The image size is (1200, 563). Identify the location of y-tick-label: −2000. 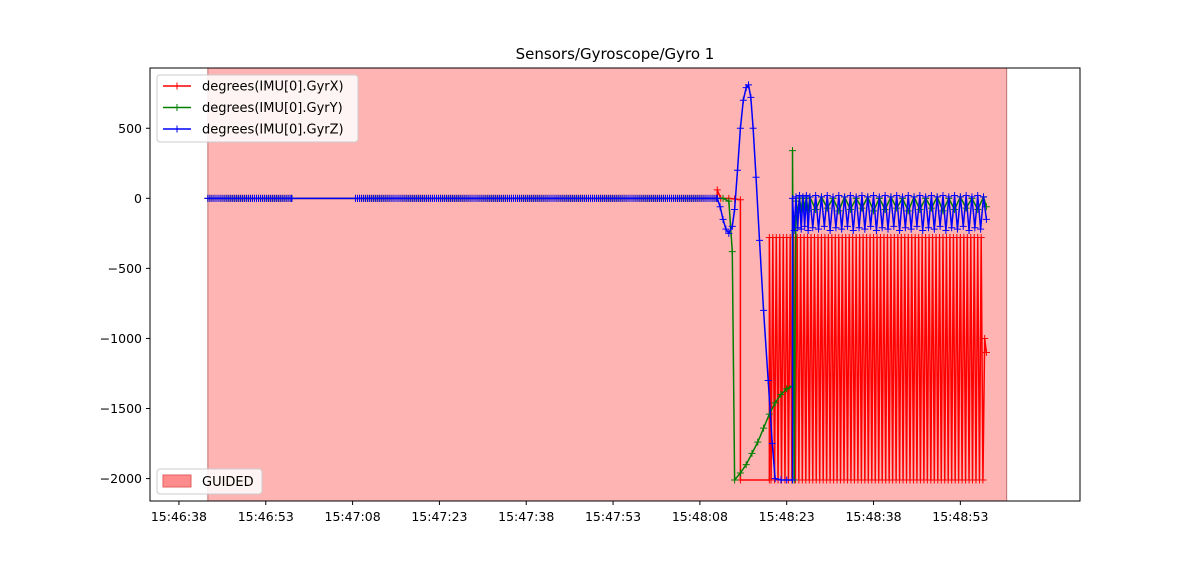
(121, 478).